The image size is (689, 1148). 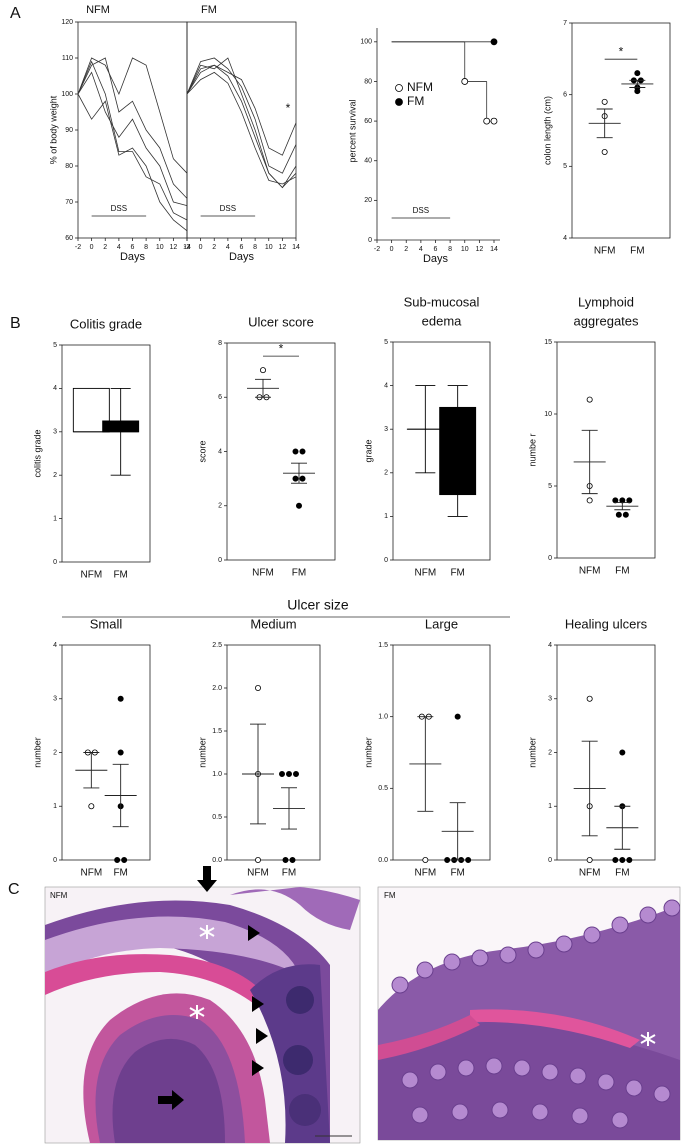 I want to click on image-label: FM, so click(x=390, y=895).